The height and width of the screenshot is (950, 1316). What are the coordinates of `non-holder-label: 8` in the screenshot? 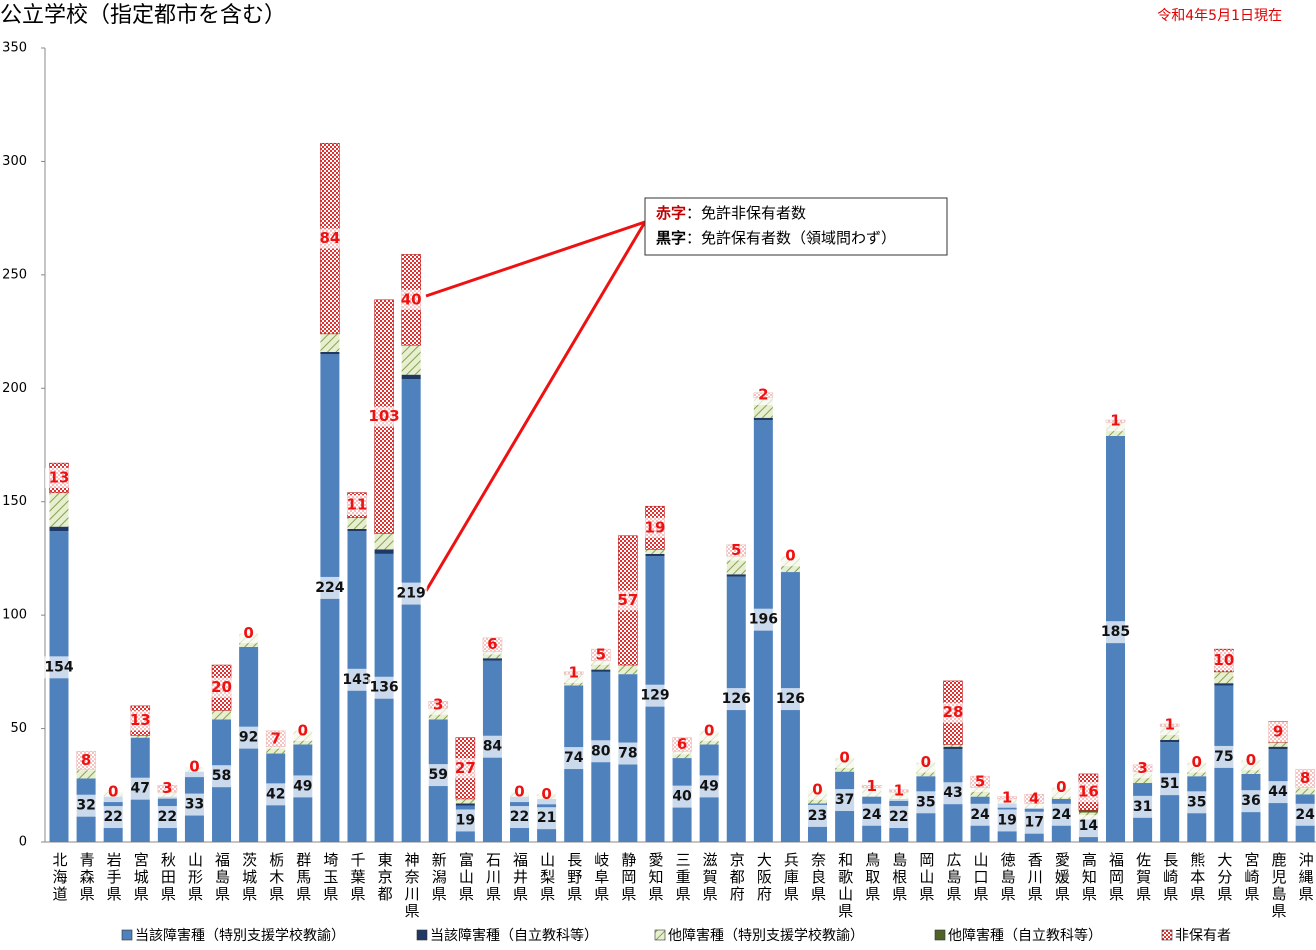 It's located at (86, 760).